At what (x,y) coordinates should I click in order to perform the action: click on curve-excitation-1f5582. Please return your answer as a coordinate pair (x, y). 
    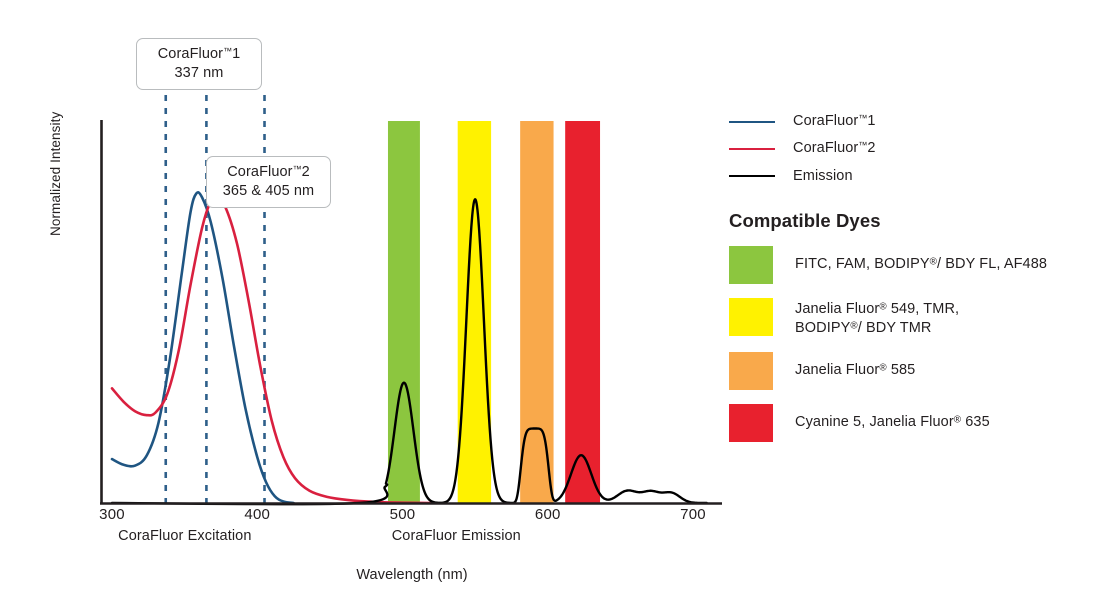
    Looking at the image, I should click on (202, 348).